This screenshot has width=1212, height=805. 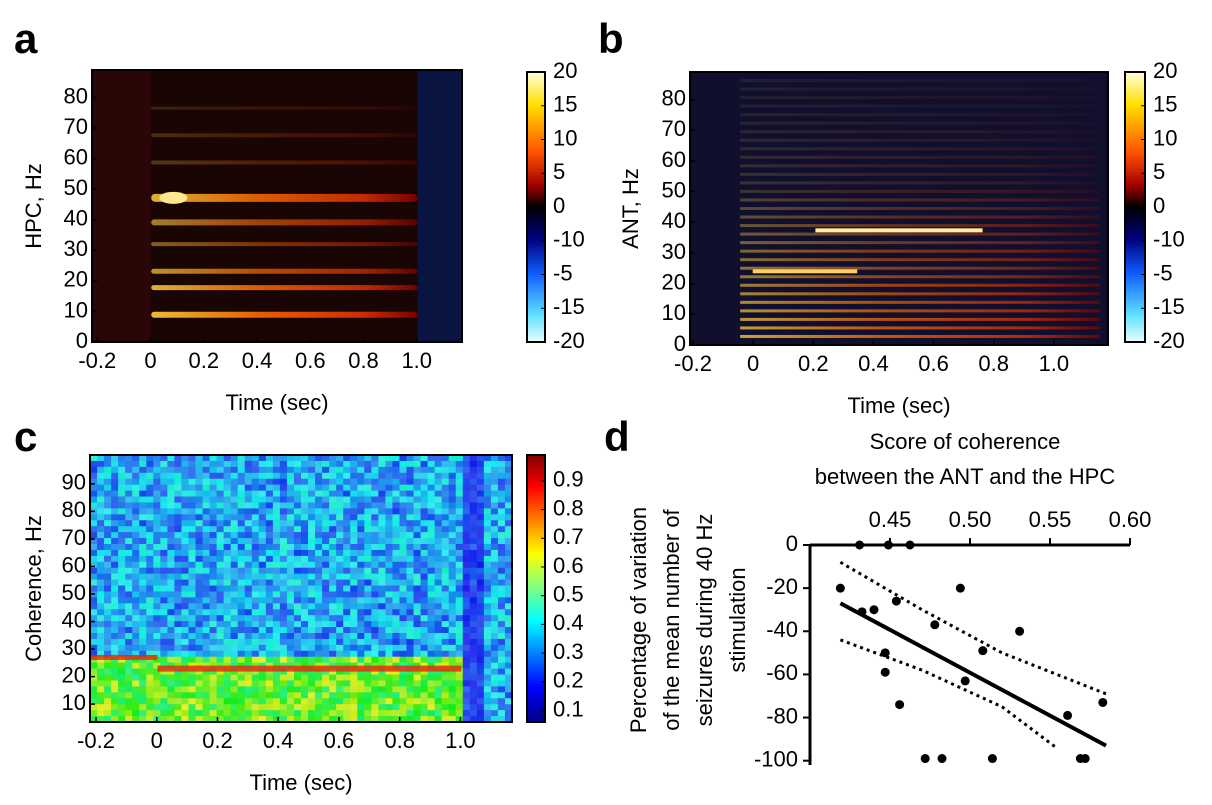 What do you see at coordinates (568, 536) in the screenshot?
I see `colorbar-tick-label: 0.7` at bounding box center [568, 536].